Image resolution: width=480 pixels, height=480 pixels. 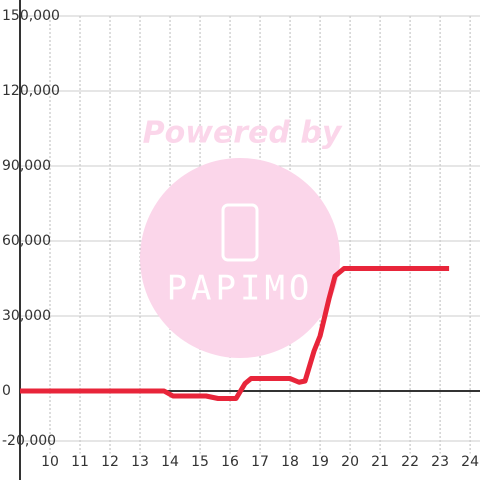 I want to click on watermark-icon, so click(x=240, y=232).